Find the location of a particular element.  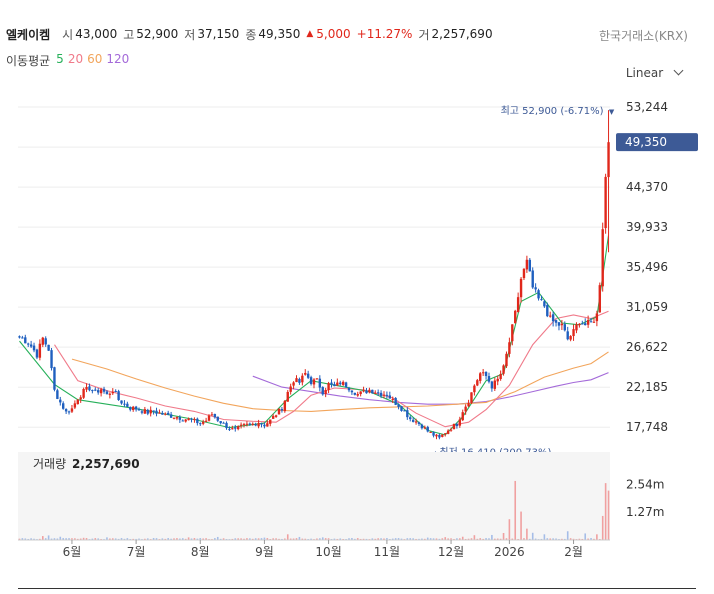

ma-legend-20: 20 is located at coordinates (75, 59).